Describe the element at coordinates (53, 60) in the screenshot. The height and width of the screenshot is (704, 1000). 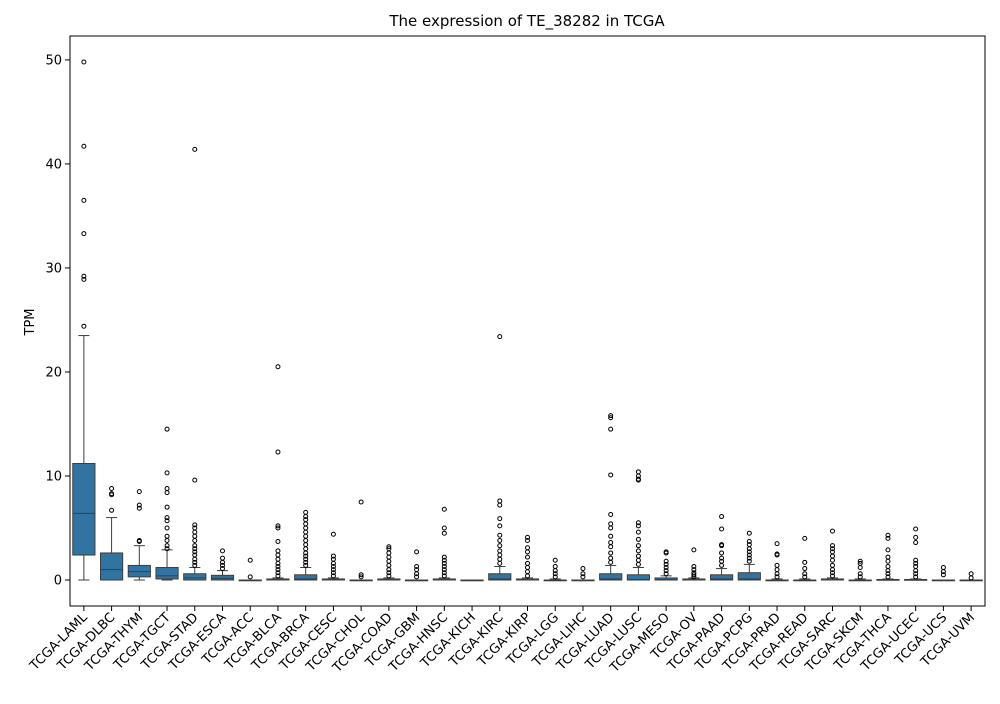
I see `y-tick-label: 50` at that location.